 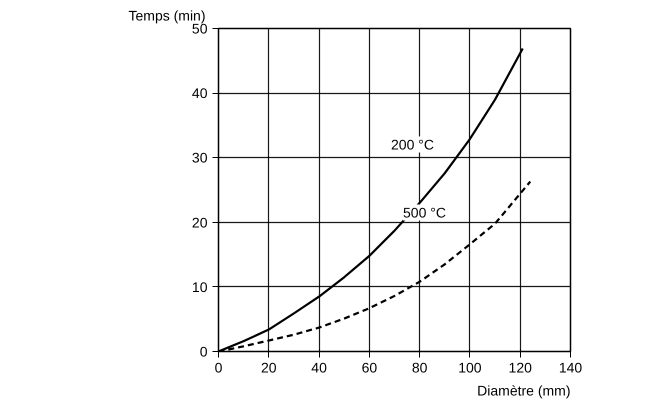 What do you see at coordinates (200, 222) in the screenshot?
I see `y-tick-label: 20` at bounding box center [200, 222].